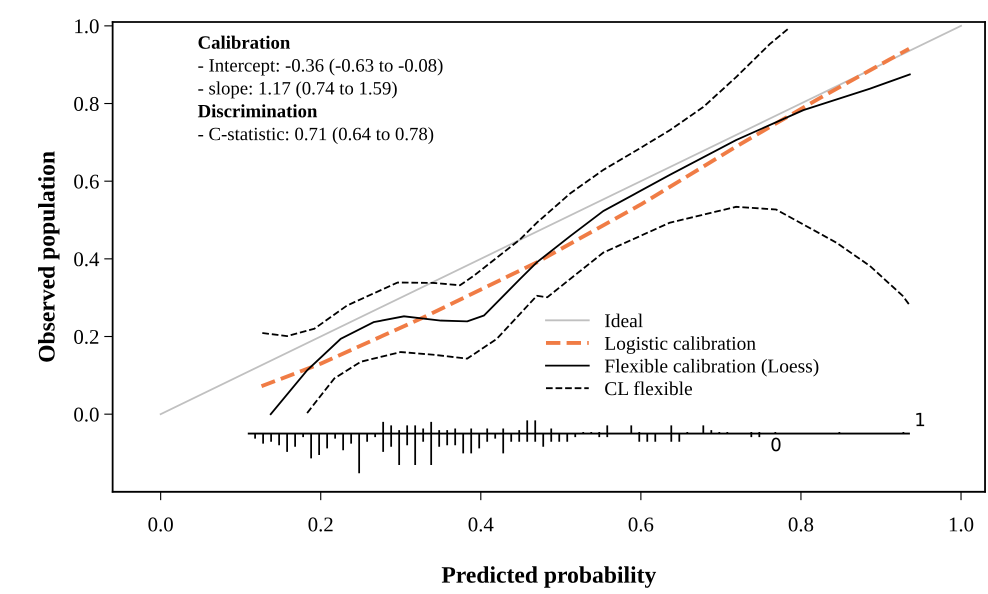  I want to click on x-tick-label: 0.6, so click(641, 524).